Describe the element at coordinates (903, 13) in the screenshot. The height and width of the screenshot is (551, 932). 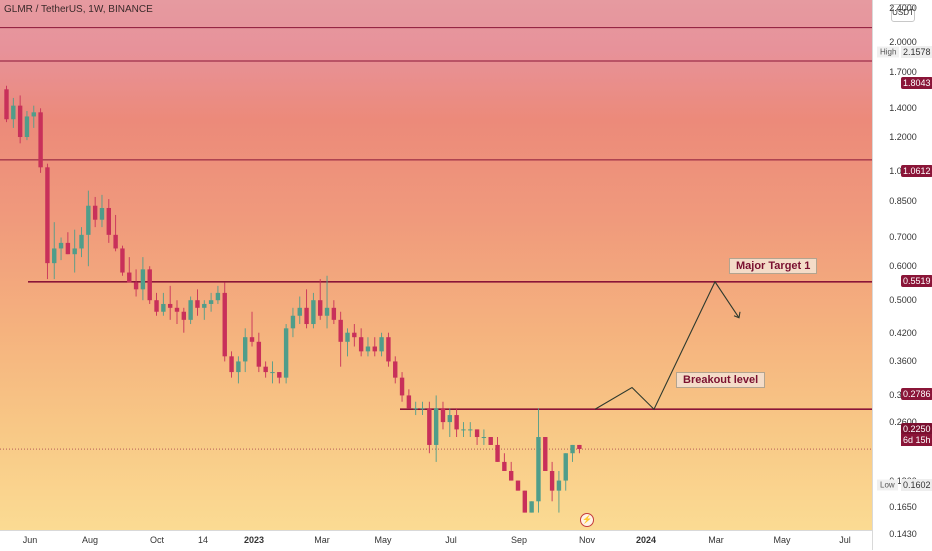
I see `currency-button: USDT` at that location.